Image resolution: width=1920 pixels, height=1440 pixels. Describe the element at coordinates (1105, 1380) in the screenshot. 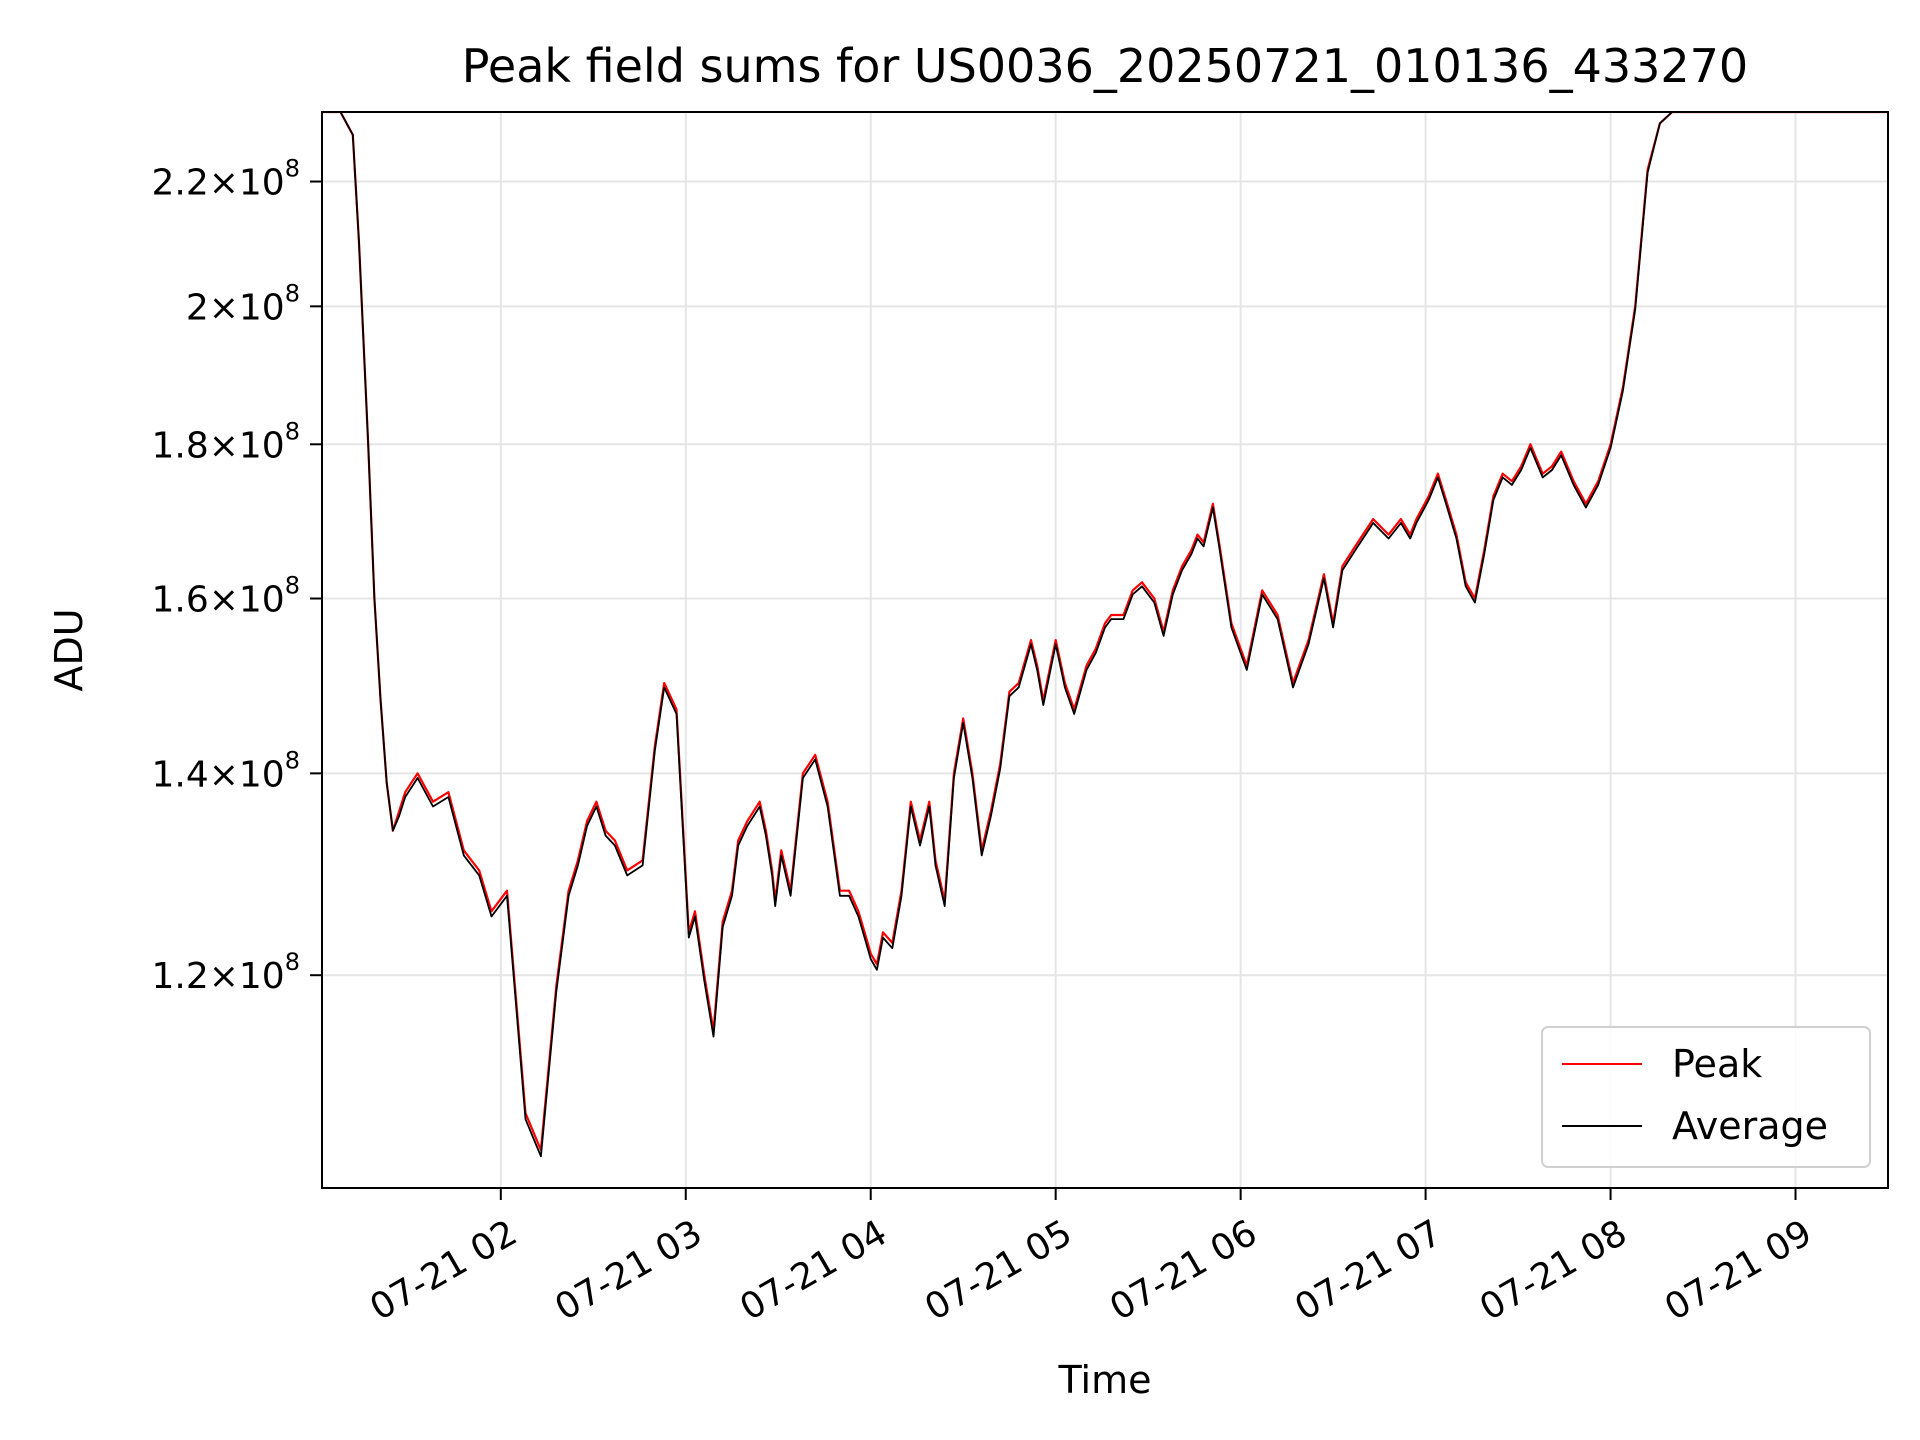

I see `x-axis-title: Time` at that location.